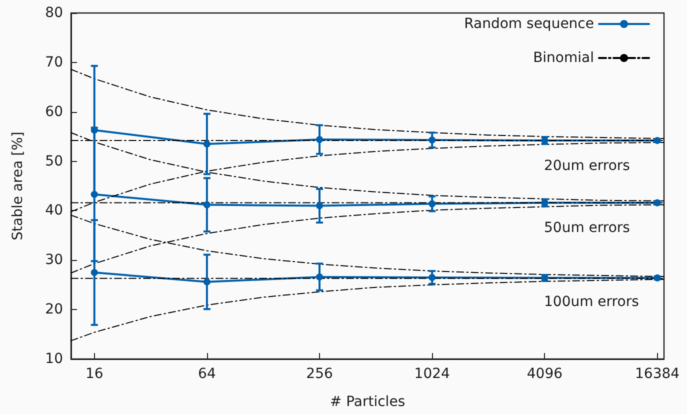  I want to click on y-tick-label: 40, so click(54, 210).